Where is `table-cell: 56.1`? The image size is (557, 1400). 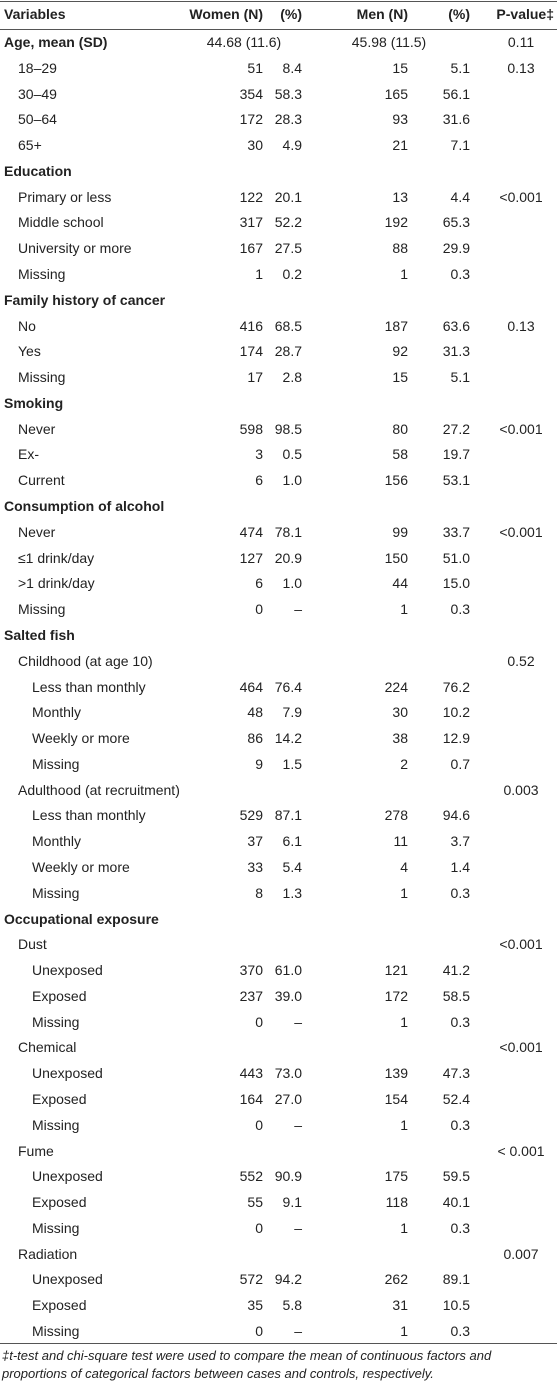 table-cell: 56.1 is located at coordinates (456, 93).